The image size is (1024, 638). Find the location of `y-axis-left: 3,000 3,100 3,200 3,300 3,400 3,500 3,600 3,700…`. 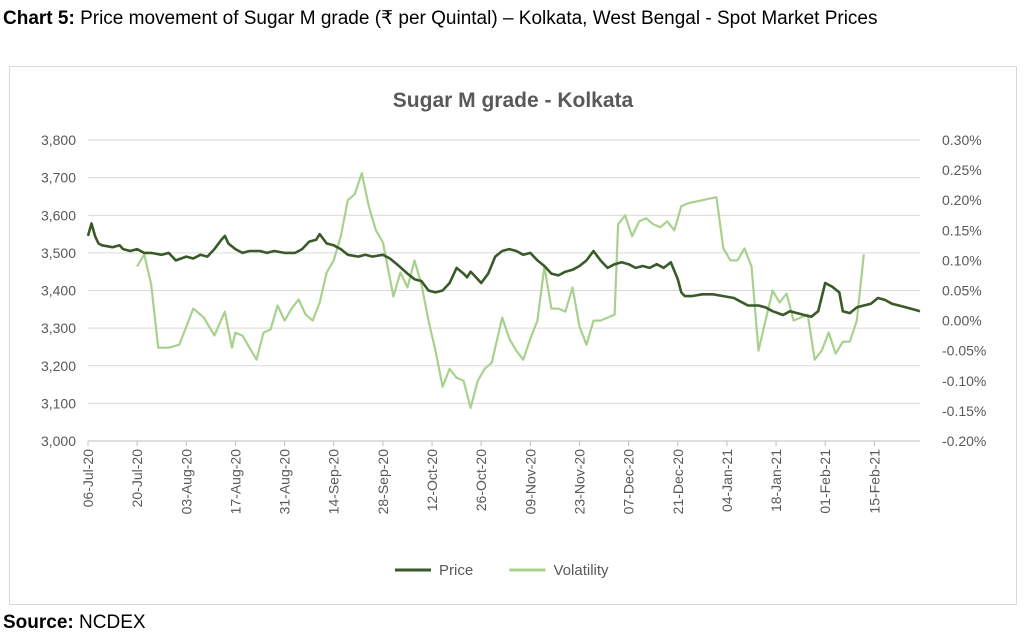

y-axis-left: 3,000 3,100 3,200 3,300 3,400 3,500 3,600 3,700… is located at coordinates (58, 290).